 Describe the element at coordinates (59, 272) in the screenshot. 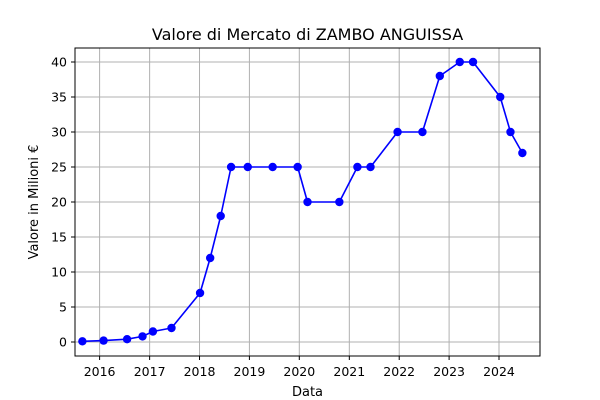

I see `y-tick-label: 10` at that location.